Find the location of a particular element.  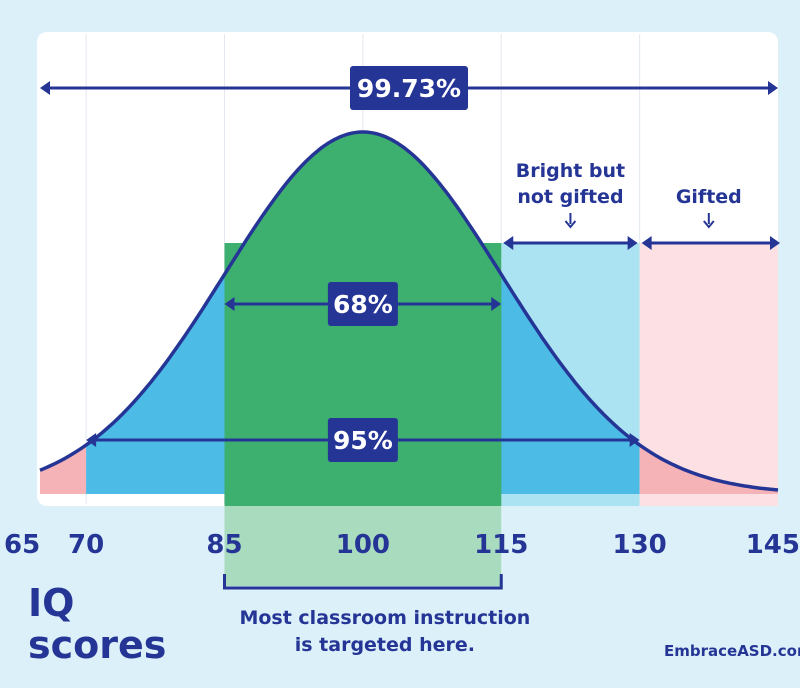

range-label-95%: 95% is located at coordinates (363, 440).